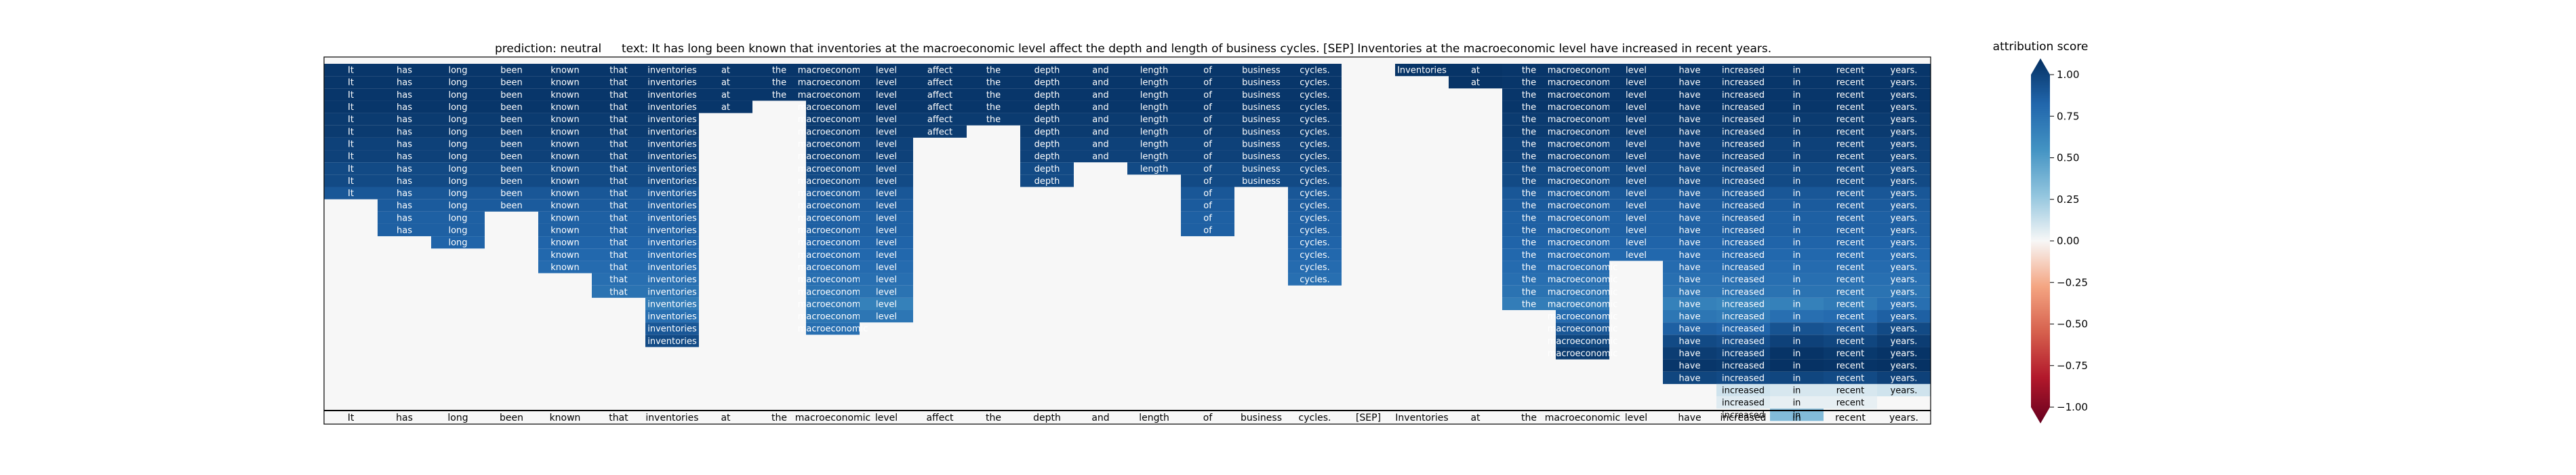 This screenshot has height=475, width=2576. I want to click on cell-token-label: known, so click(565, 169).